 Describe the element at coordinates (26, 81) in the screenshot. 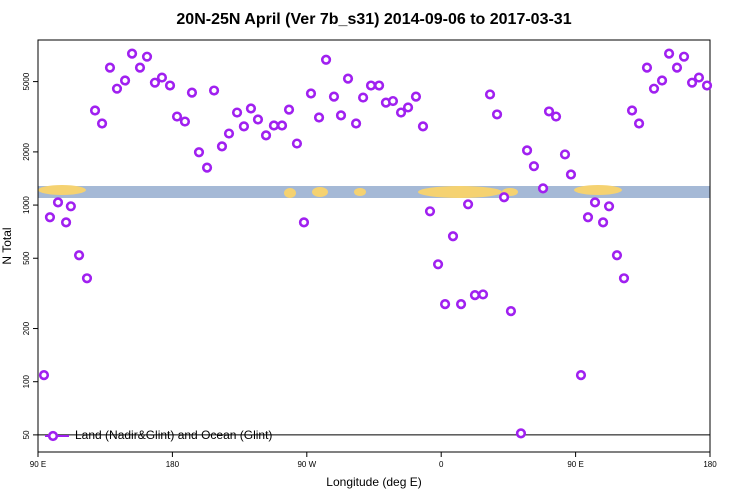

I see `y-tick-label: 5000` at that location.